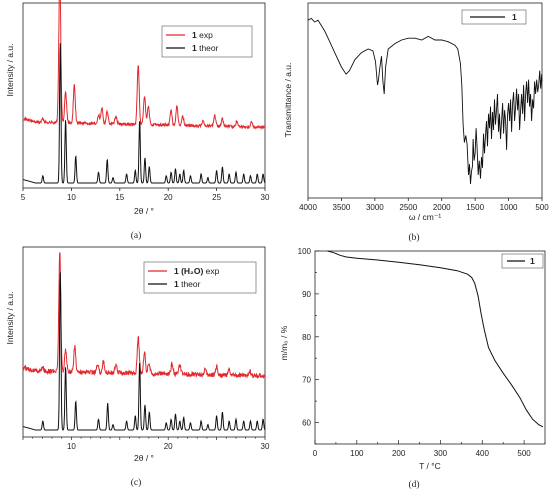  Describe the element at coordinates (308, 207) in the screenshot. I see `x-tick-label: 4000` at that location.